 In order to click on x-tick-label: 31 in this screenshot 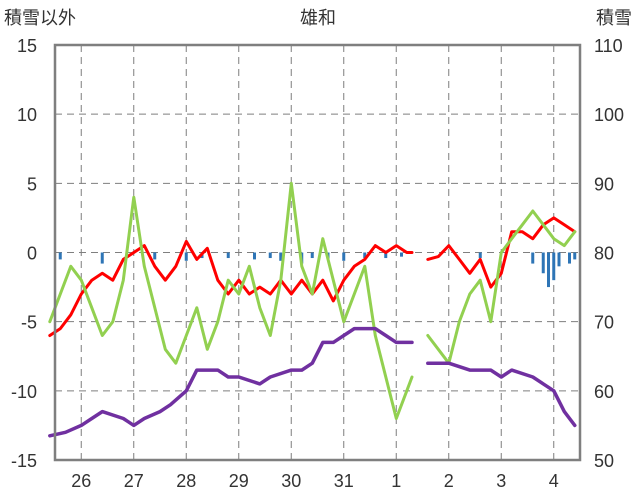, I will do `click(344, 481)`.